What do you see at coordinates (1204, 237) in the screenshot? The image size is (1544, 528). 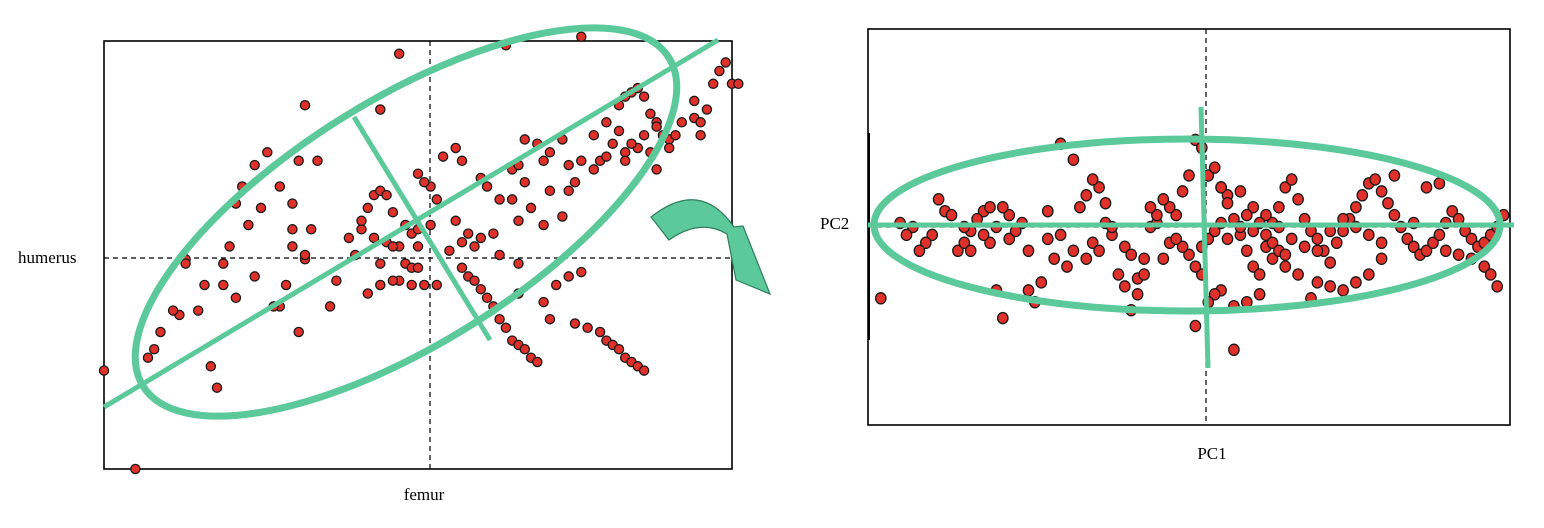 I see `principal-axis-pc2` at bounding box center [1204, 237].